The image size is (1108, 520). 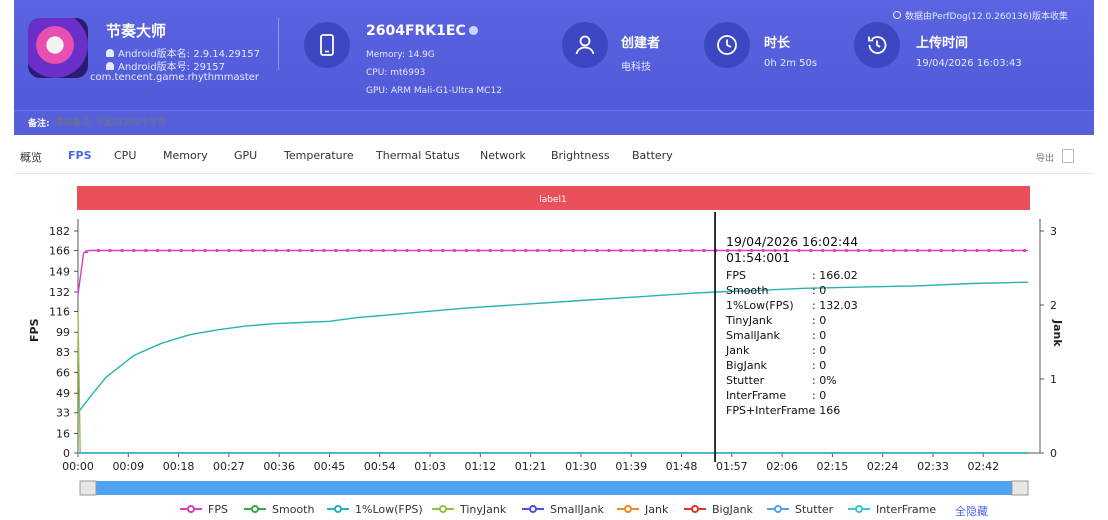 I want to click on x-tick-label: 01:30, so click(x=581, y=466).